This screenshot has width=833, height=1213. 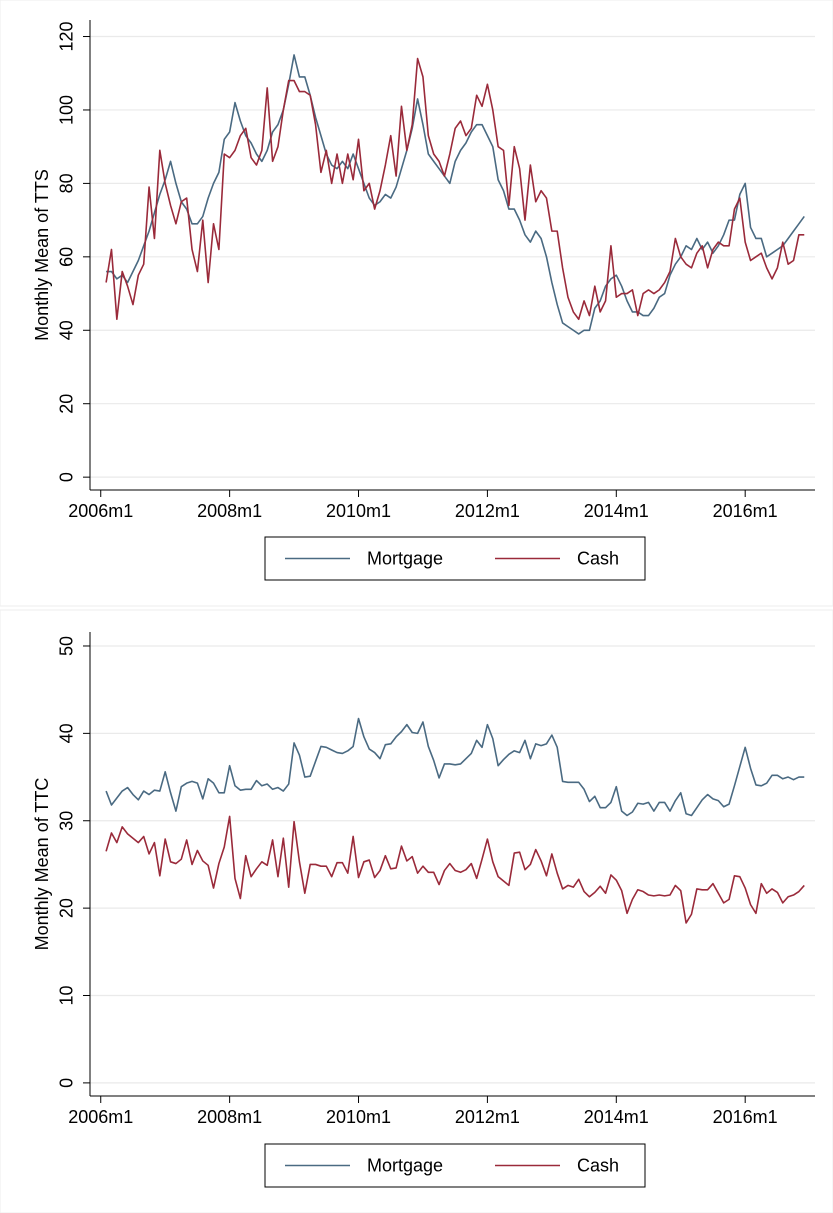 I want to click on y-tick-label: 50, so click(x=67, y=646).